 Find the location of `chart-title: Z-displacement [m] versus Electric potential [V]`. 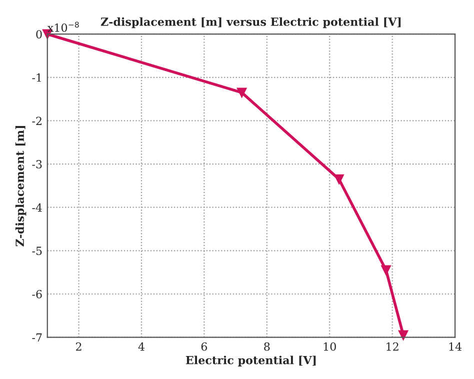

chart-title: Z-displacement [m] versus Electric potential [V] is located at coordinates (250, 22).